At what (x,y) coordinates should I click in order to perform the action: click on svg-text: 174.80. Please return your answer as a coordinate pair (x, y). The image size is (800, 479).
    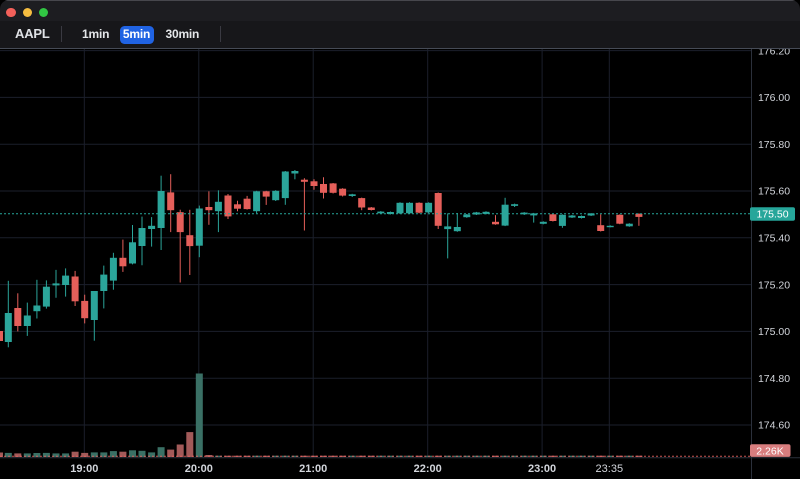
    Looking at the image, I should click on (774, 379).